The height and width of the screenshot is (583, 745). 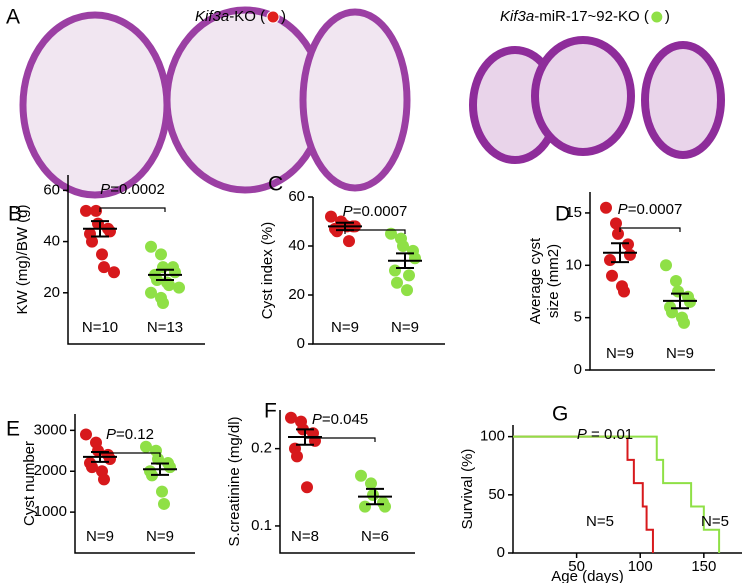 I want to click on y-axis-label: Cyst number, so click(x=29, y=483).